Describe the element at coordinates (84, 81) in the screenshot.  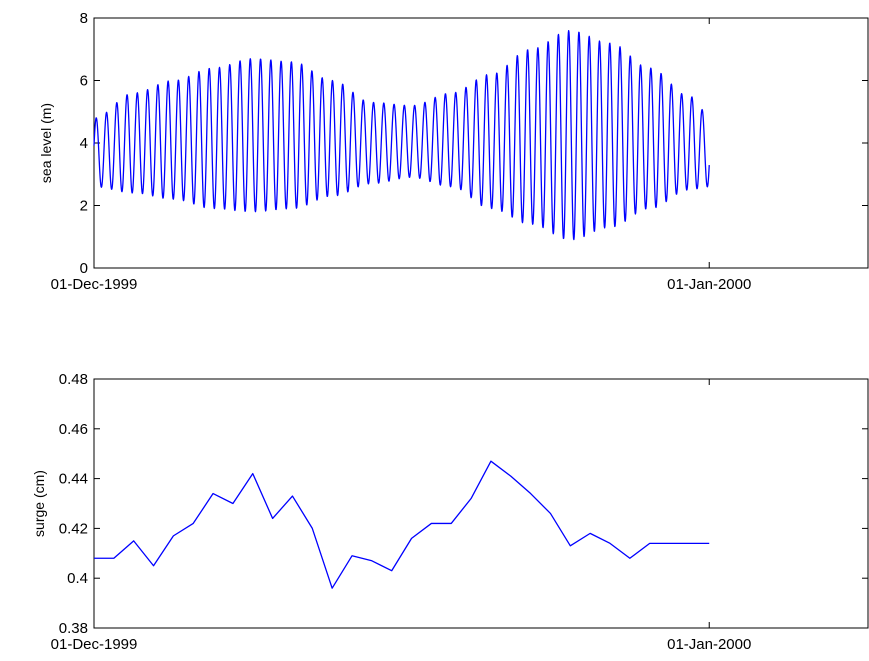
I see `y-tick-label: 6` at that location.